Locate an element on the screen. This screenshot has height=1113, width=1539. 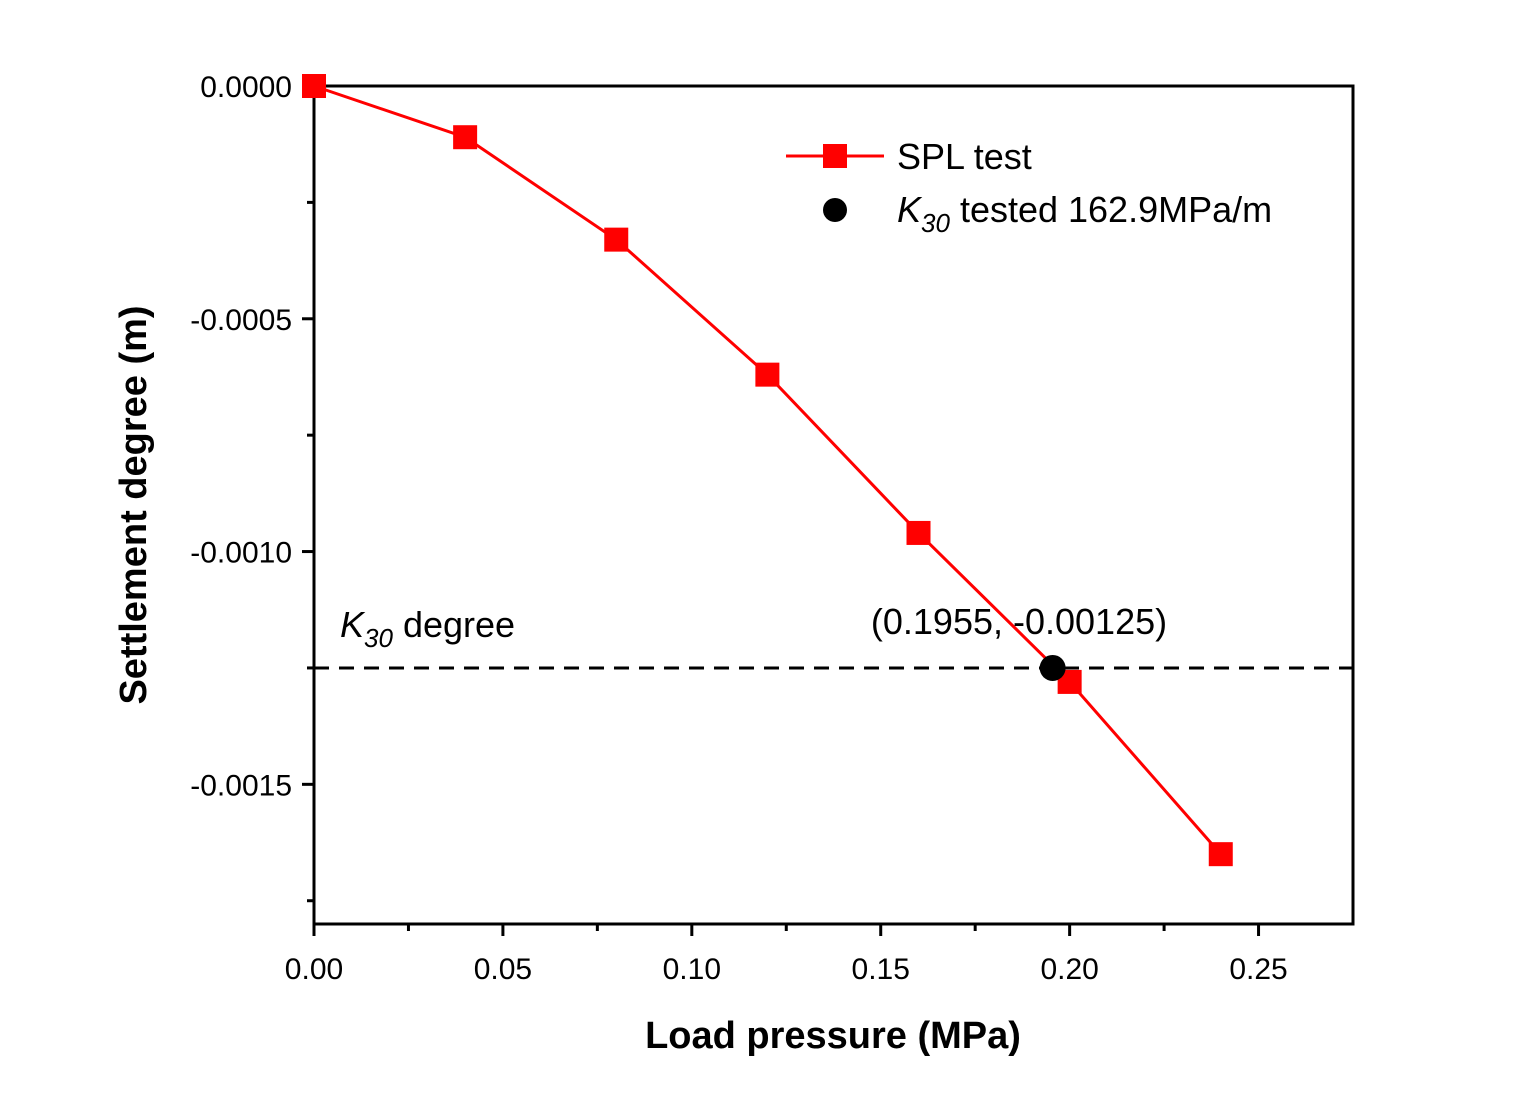
y-tick-label: -0.0005 is located at coordinates (241, 320).